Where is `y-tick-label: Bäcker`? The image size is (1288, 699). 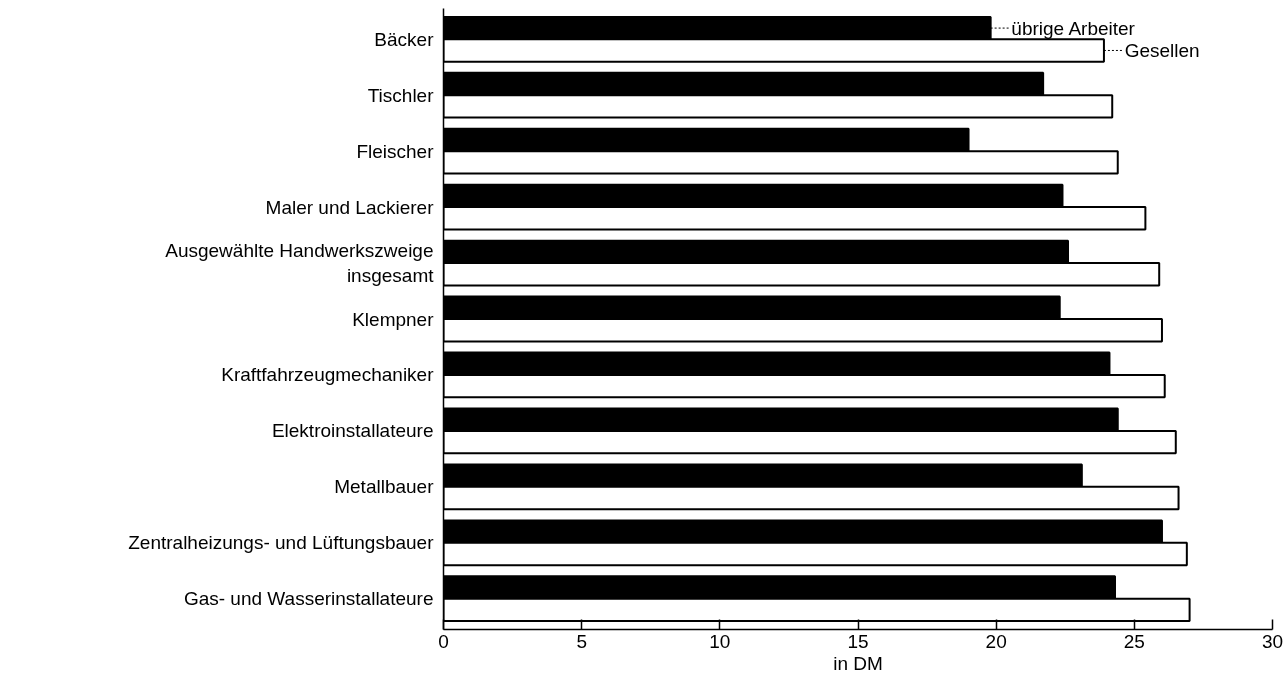 y-tick-label: Bäcker is located at coordinates (404, 39).